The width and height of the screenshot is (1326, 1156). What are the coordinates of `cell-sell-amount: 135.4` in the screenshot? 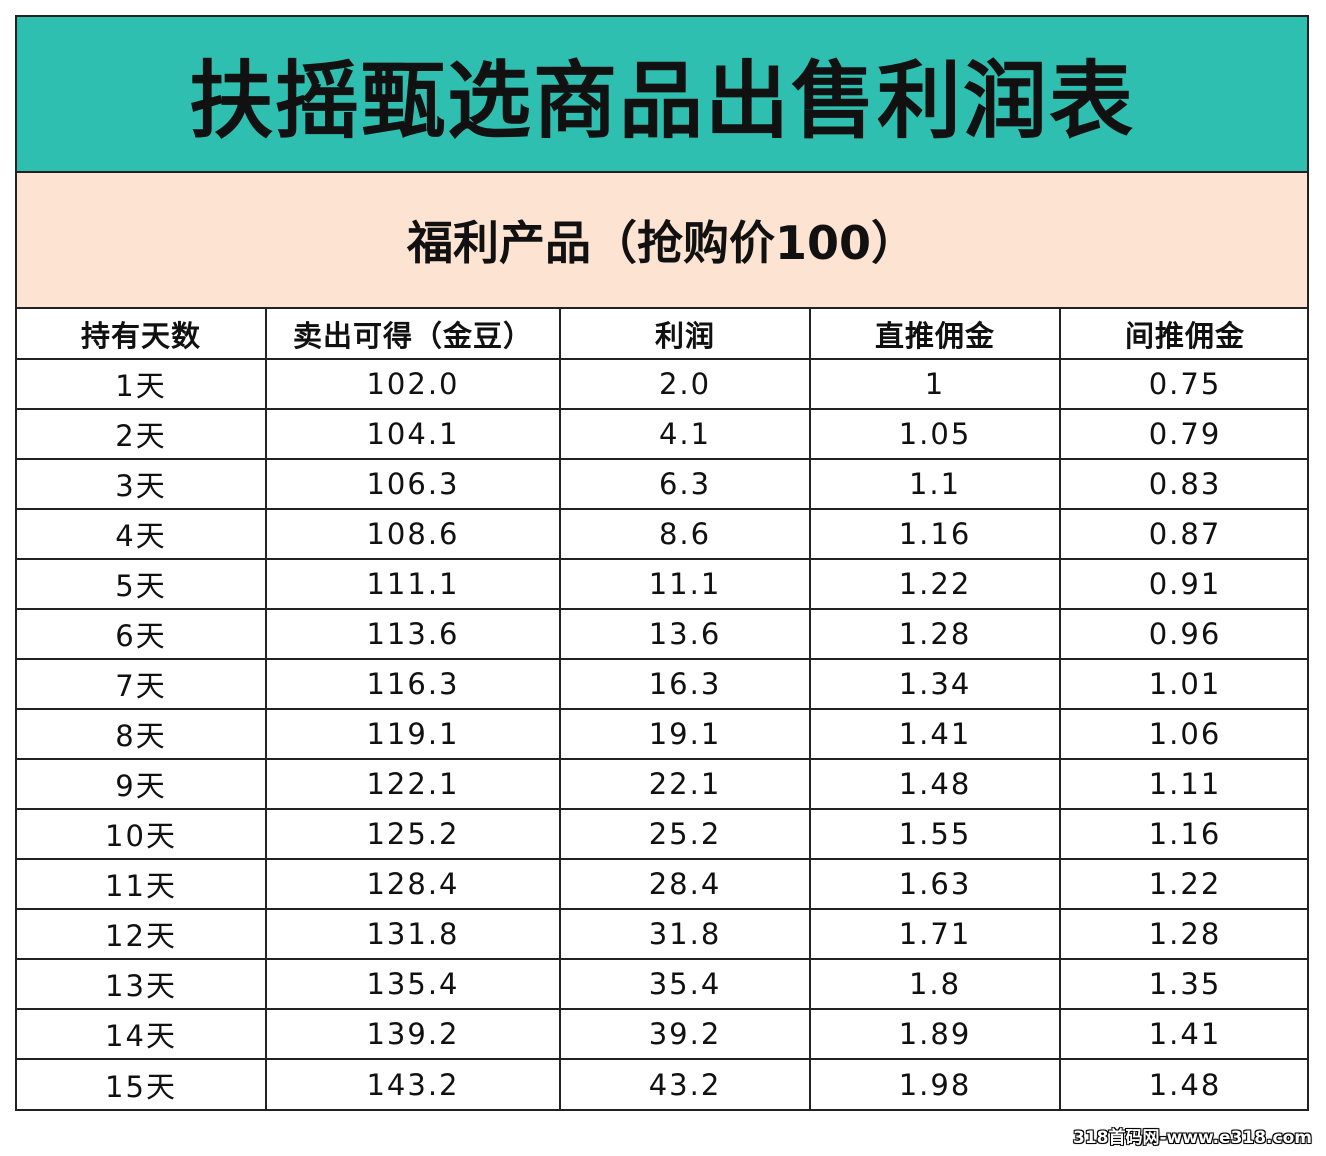 It's located at (413, 984).